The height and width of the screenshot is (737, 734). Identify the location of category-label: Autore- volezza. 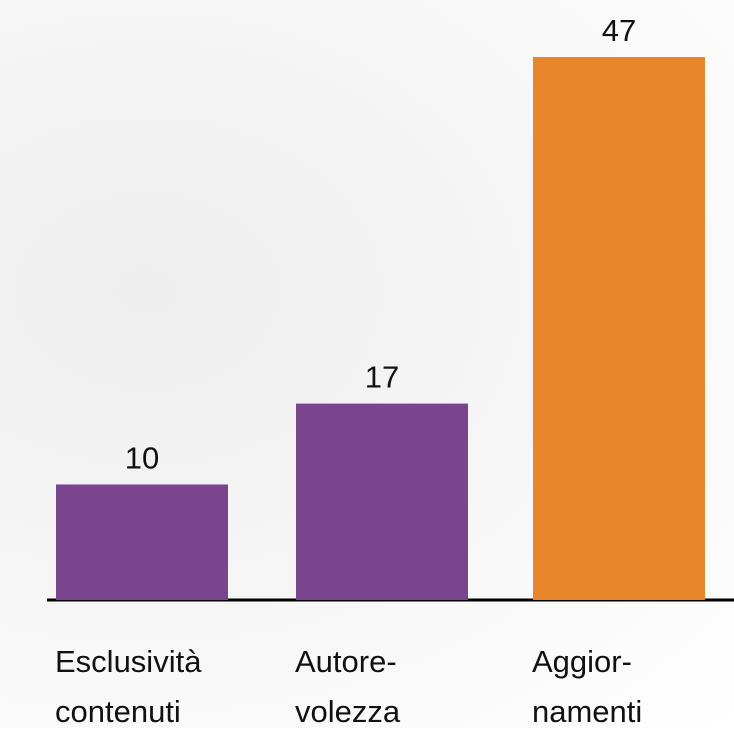
(348, 686).